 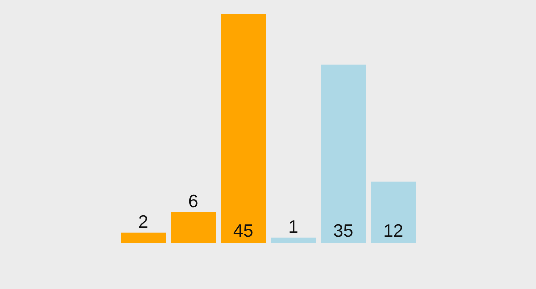 What do you see at coordinates (293, 226) in the screenshot?
I see `data-label: 1` at bounding box center [293, 226].